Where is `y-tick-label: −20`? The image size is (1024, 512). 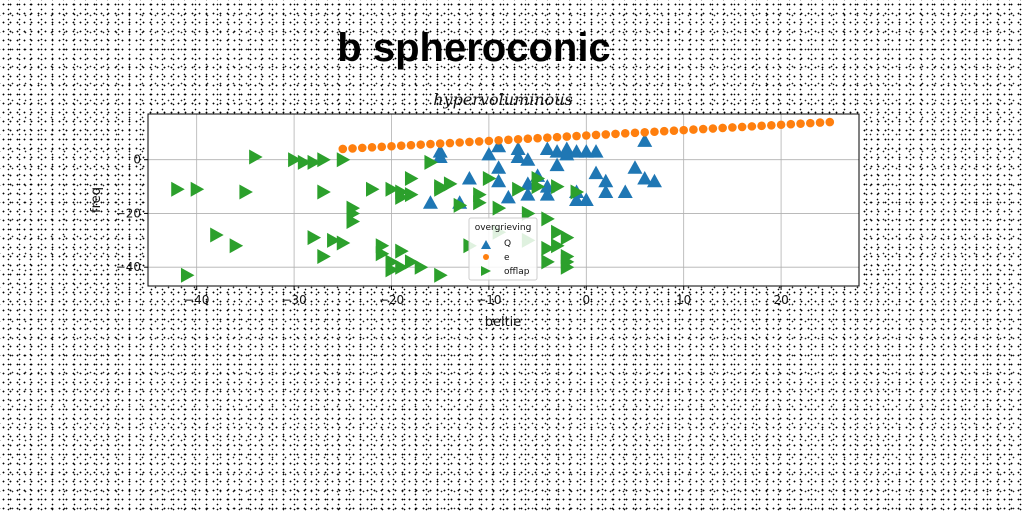
y-tick-label: −20 is located at coordinates (128, 213).